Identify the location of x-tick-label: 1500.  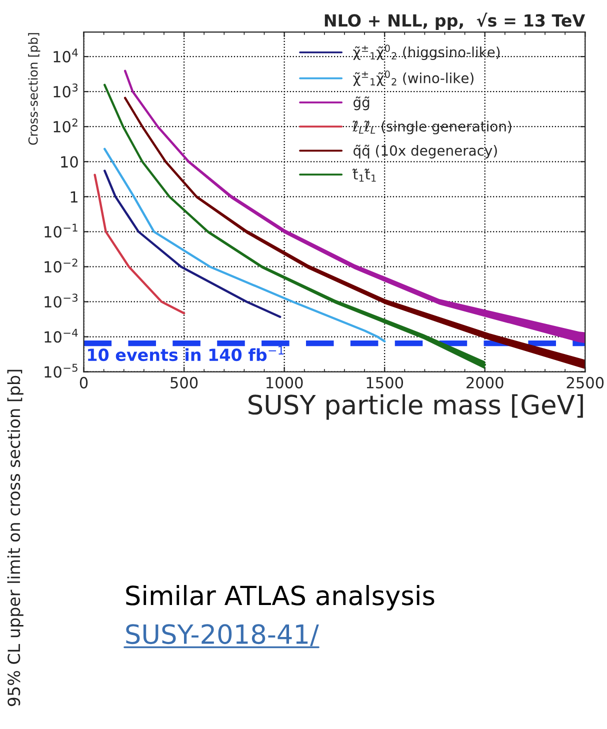
(385, 382).